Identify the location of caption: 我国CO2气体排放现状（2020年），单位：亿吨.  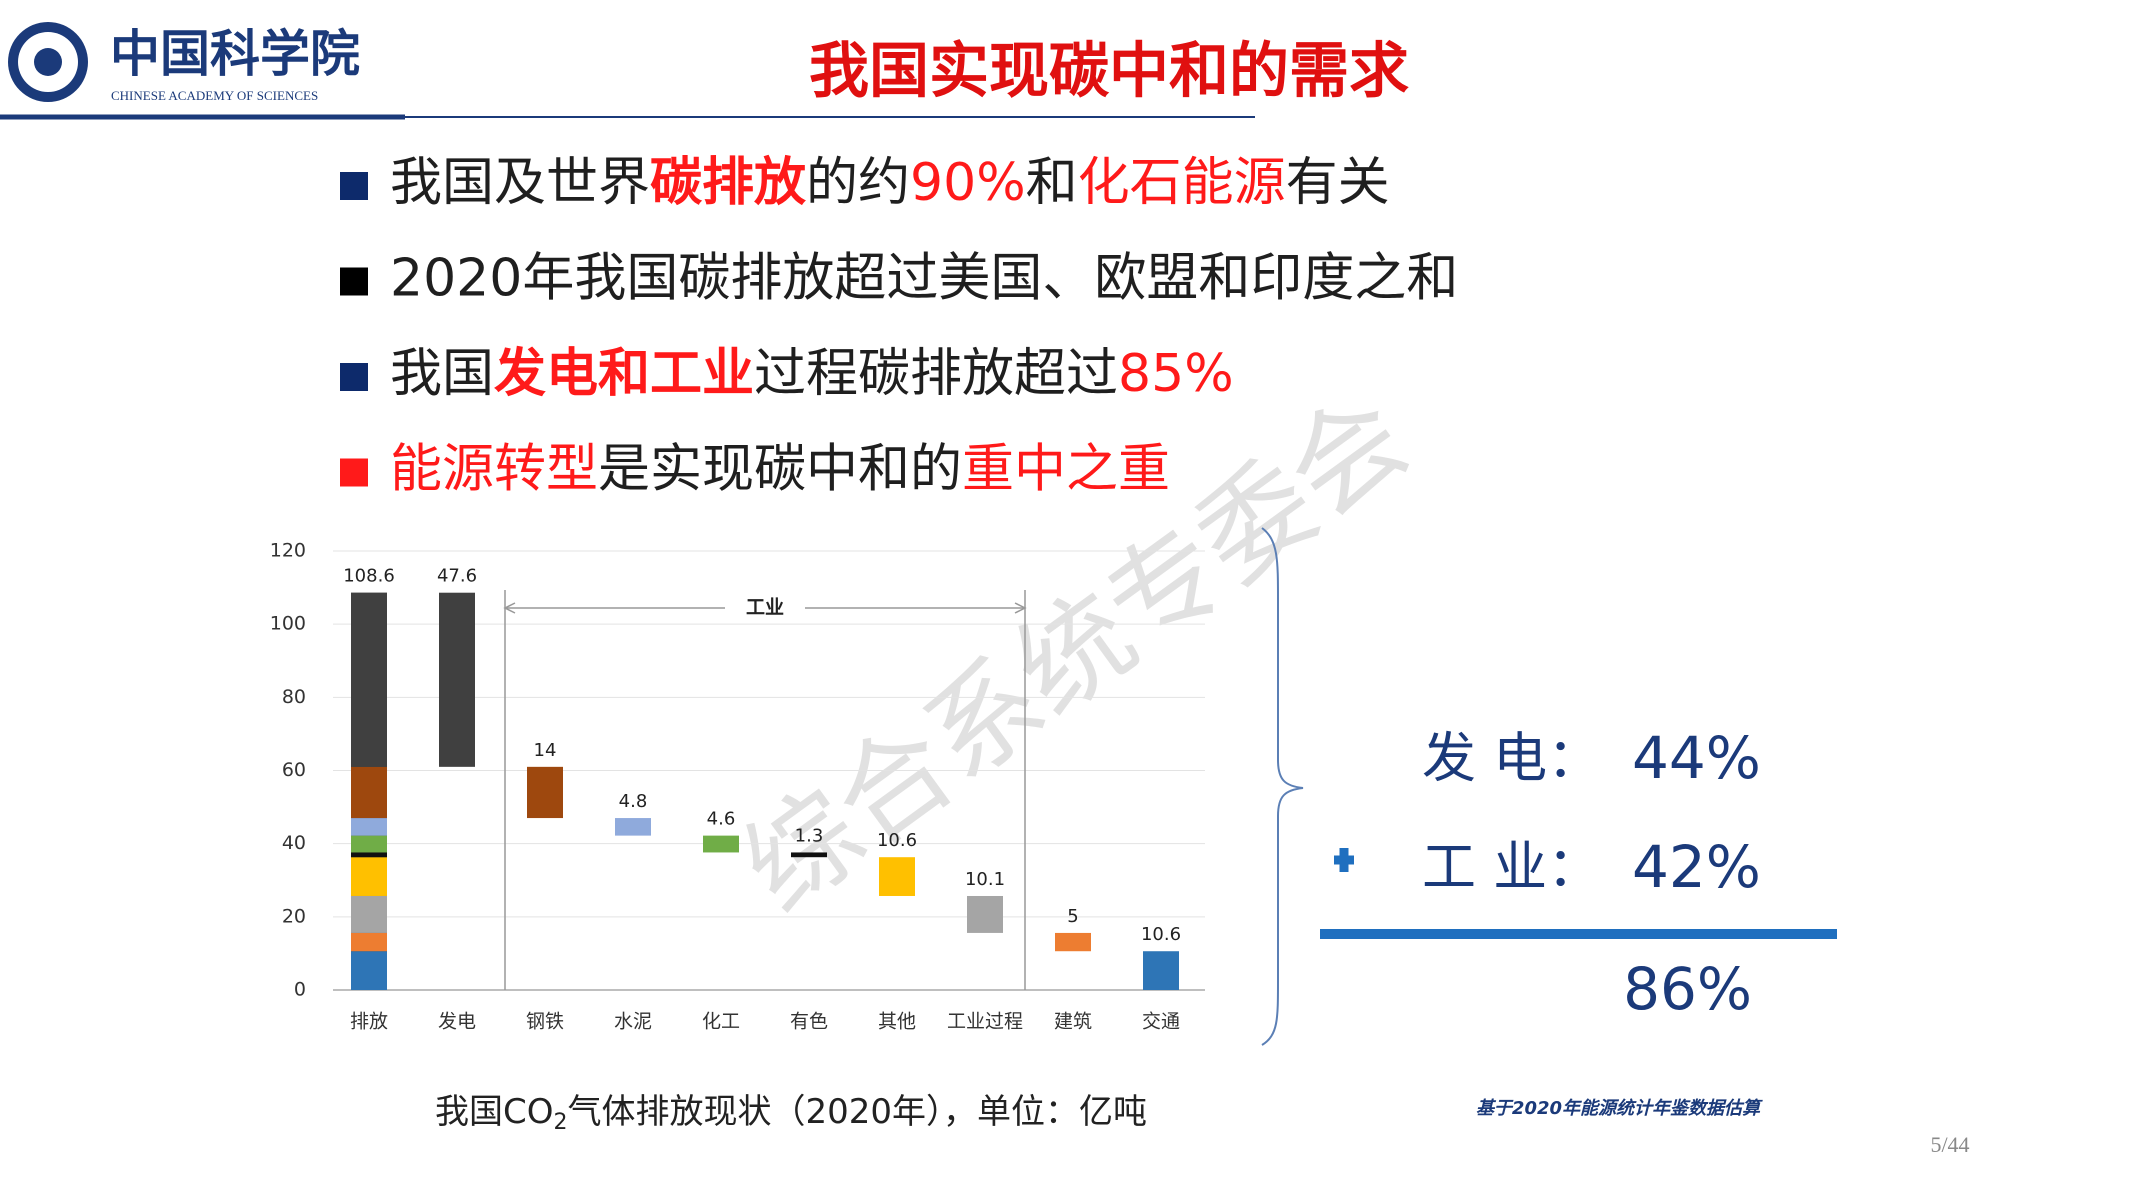
(791, 1114).